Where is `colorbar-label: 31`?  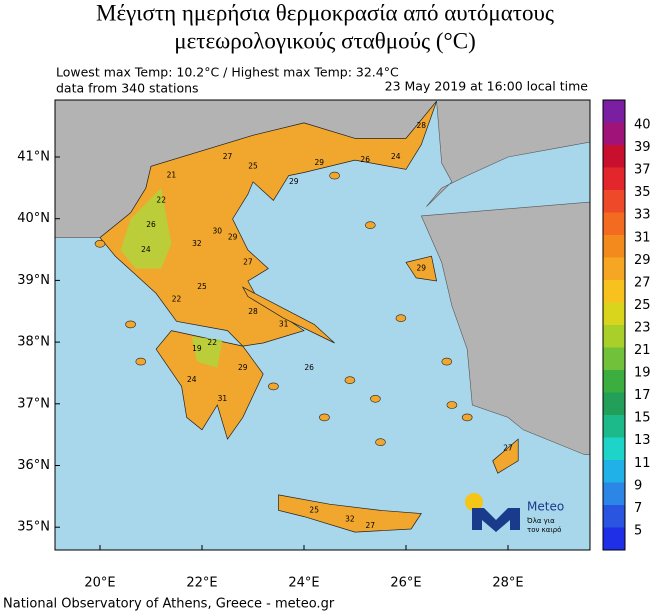
colorbar-label: 31 is located at coordinates (642, 237).